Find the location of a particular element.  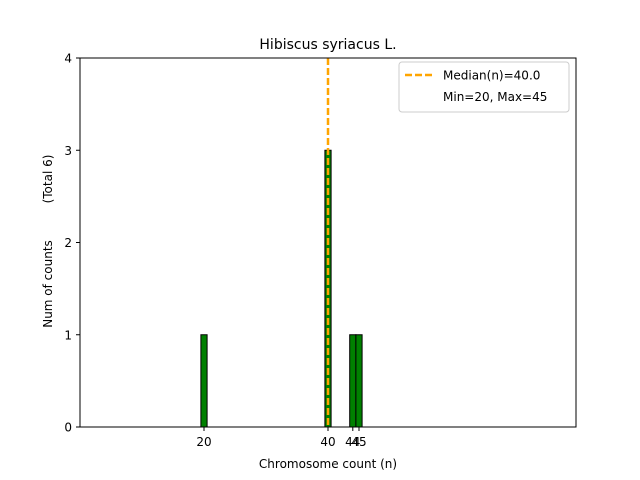

x-tick-label-44: 44 is located at coordinates (352, 442).